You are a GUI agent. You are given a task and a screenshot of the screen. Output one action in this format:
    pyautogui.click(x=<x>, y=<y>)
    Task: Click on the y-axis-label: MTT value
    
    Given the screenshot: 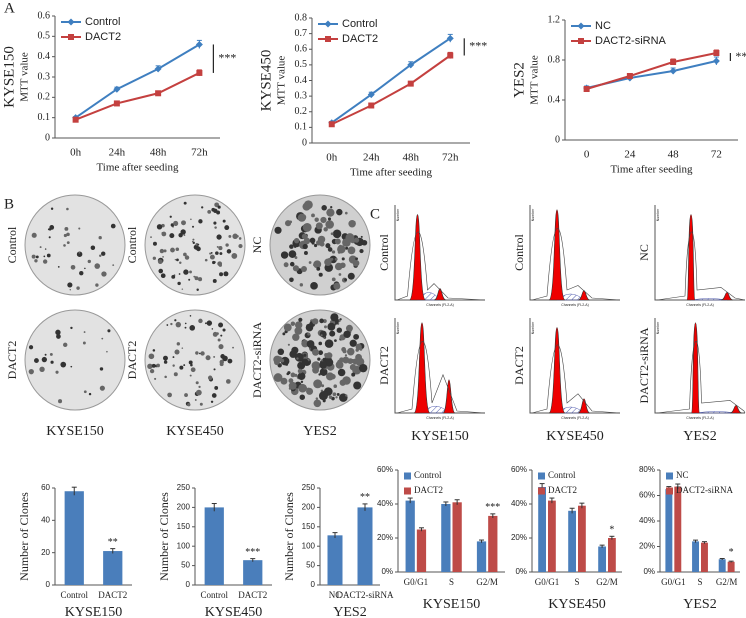 What is the action you would take?
    pyautogui.click(x=25, y=77)
    